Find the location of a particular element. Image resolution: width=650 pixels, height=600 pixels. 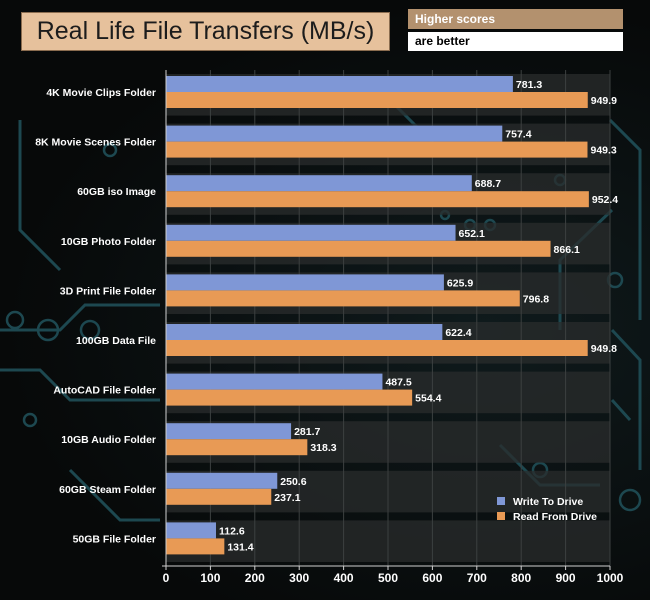

data-label: 487.5 is located at coordinates (398, 383).